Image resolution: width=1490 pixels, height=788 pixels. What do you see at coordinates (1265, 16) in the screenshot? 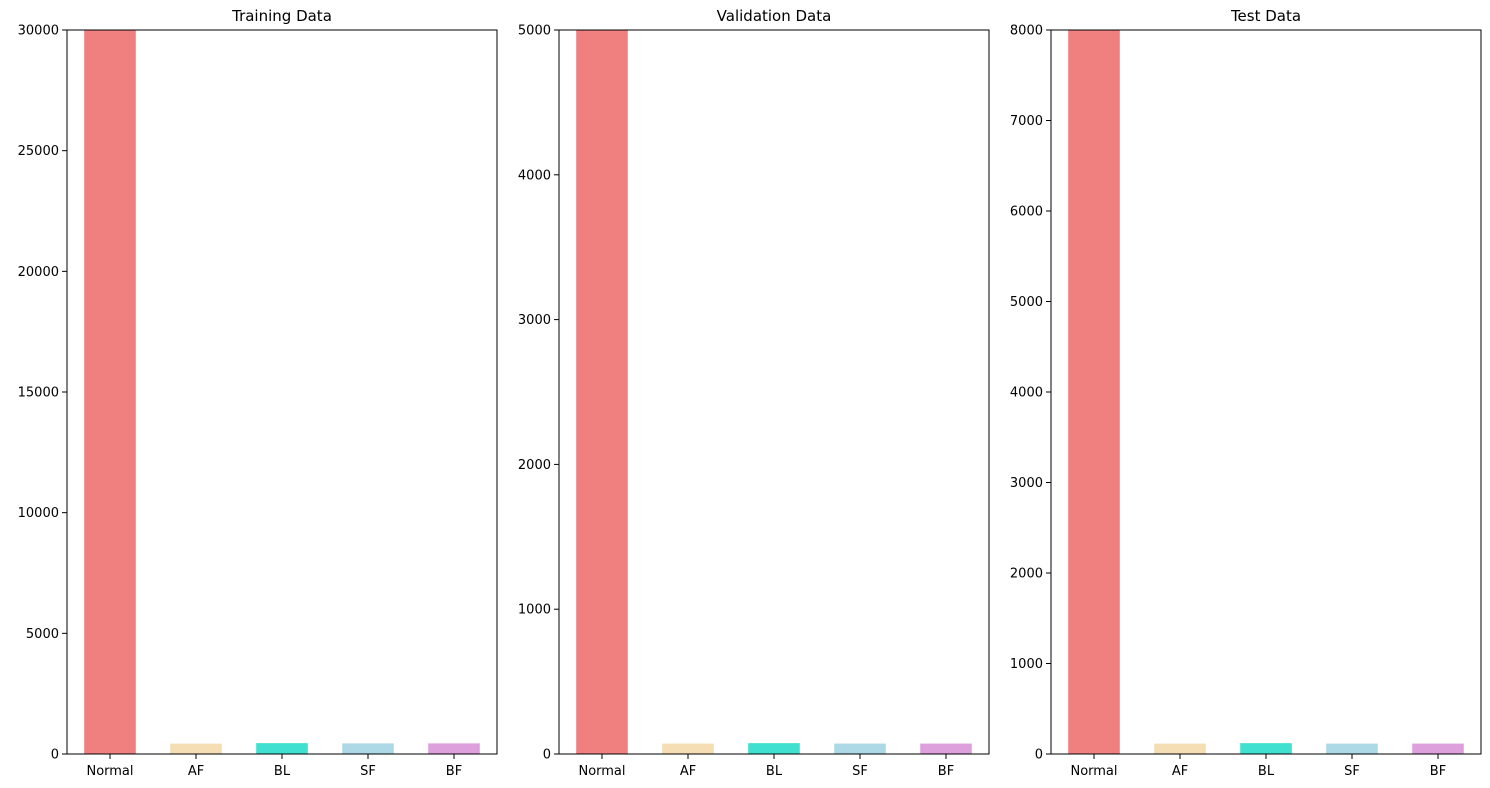
I see `chart-title: Test Data` at bounding box center [1265, 16].